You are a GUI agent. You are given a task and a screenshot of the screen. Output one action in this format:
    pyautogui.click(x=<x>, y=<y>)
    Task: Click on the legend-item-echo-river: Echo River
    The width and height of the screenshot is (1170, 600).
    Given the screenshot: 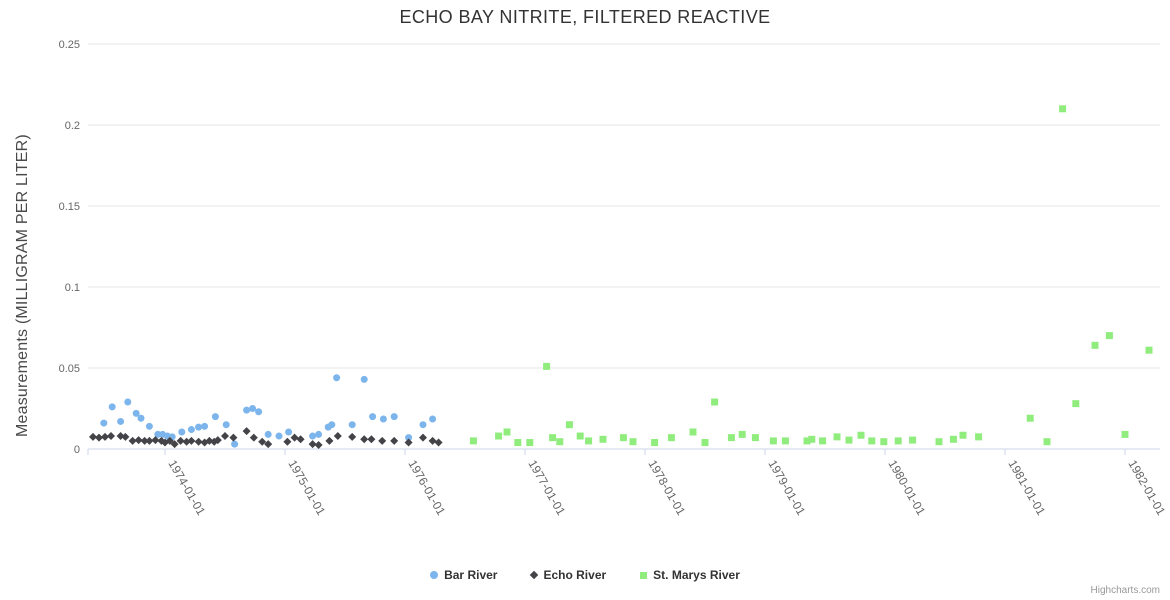 What is the action you would take?
    pyautogui.click(x=568, y=575)
    